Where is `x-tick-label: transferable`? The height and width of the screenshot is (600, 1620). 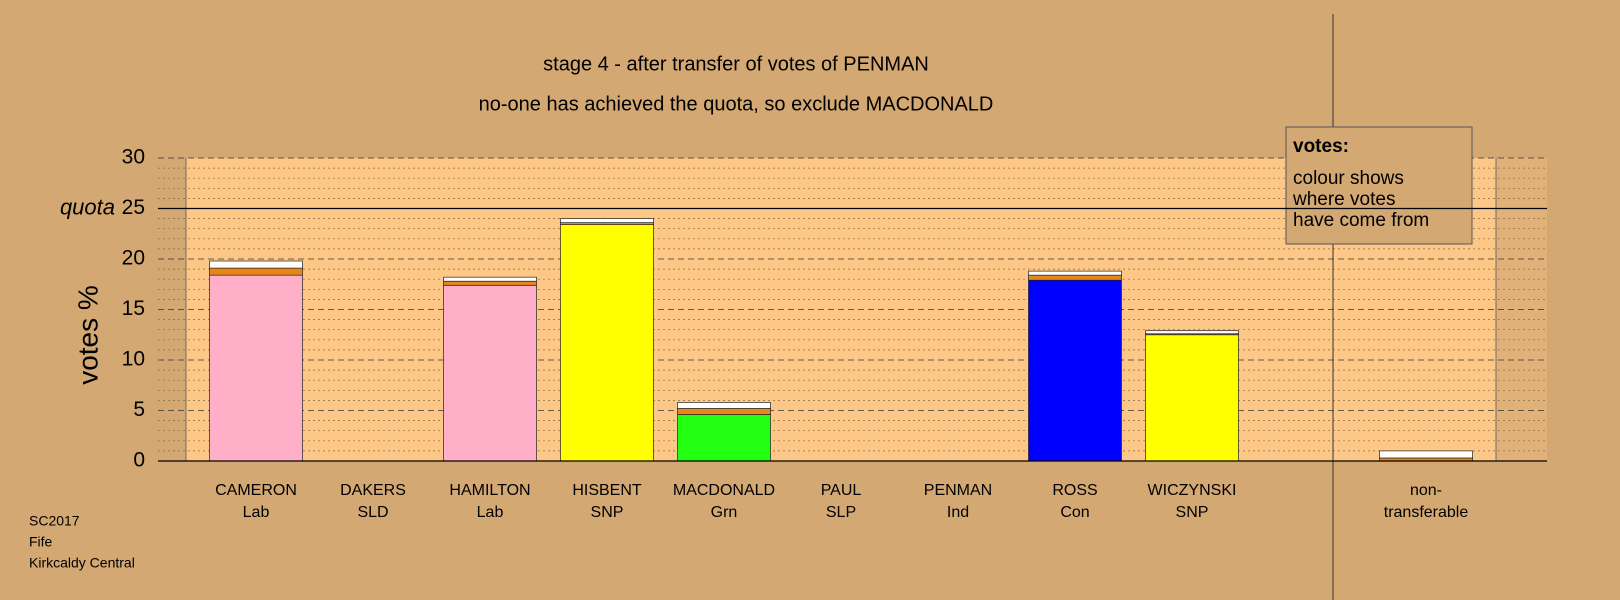
x-tick-label: transferable is located at coordinates (1426, 512).